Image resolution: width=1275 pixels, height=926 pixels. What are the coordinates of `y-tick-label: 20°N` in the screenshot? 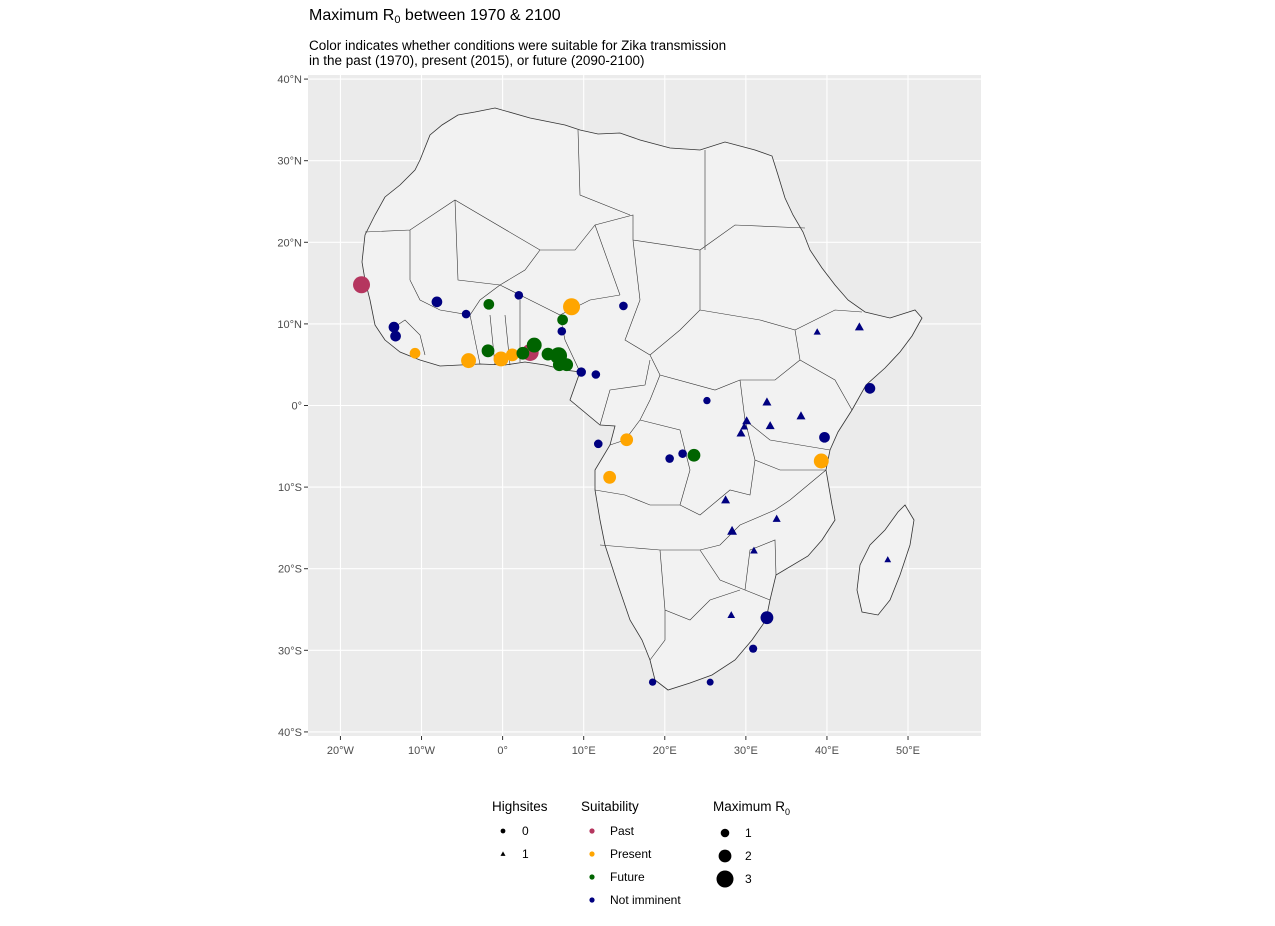 It's located at (289, 243).